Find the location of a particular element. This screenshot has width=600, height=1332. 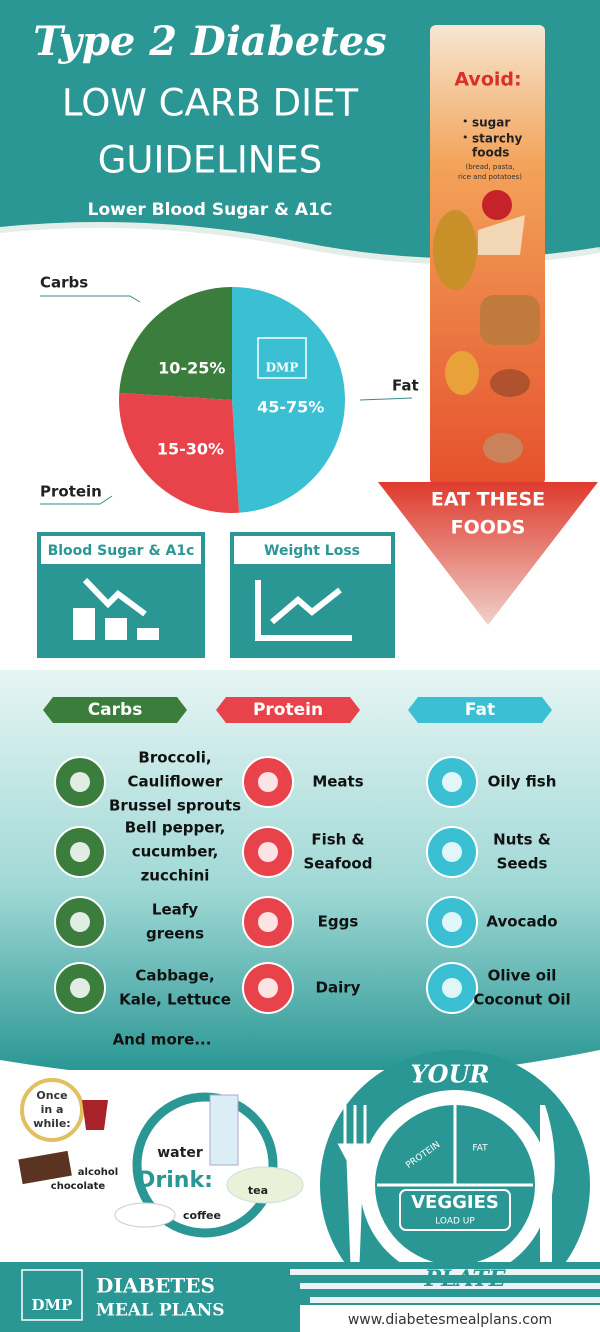

group-name: Protein is located at coordinates (288, 710).